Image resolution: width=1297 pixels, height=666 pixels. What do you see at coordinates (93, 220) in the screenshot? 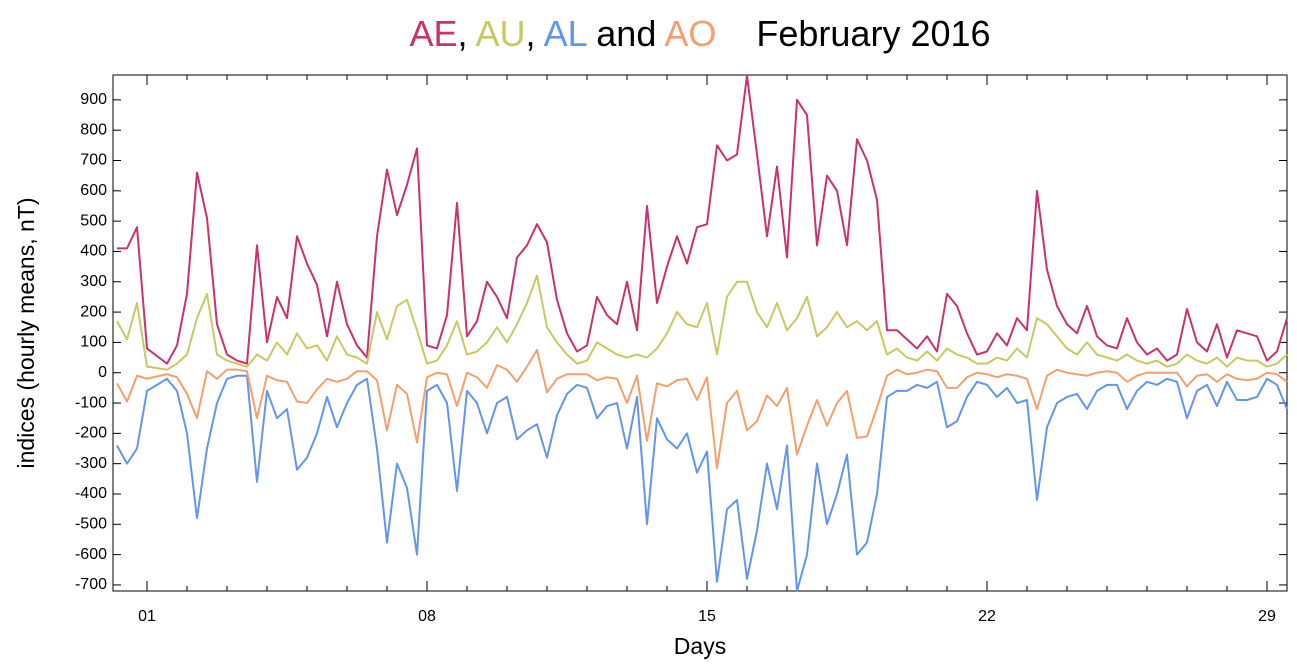
I see `y-tick-label: 500` at bounding box center [93, 220].